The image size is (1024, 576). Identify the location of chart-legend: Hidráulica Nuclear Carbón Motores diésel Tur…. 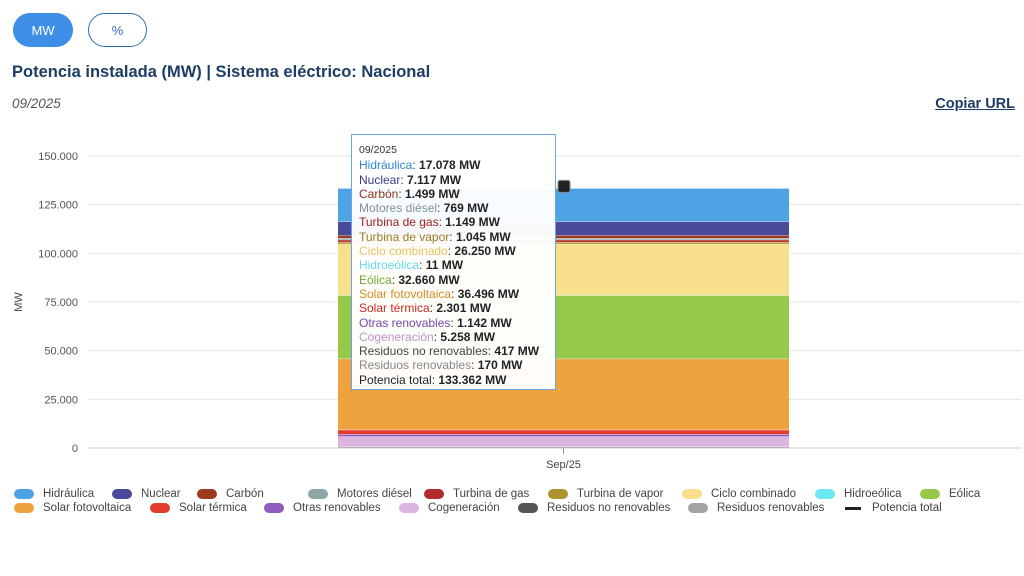
(514, 501).